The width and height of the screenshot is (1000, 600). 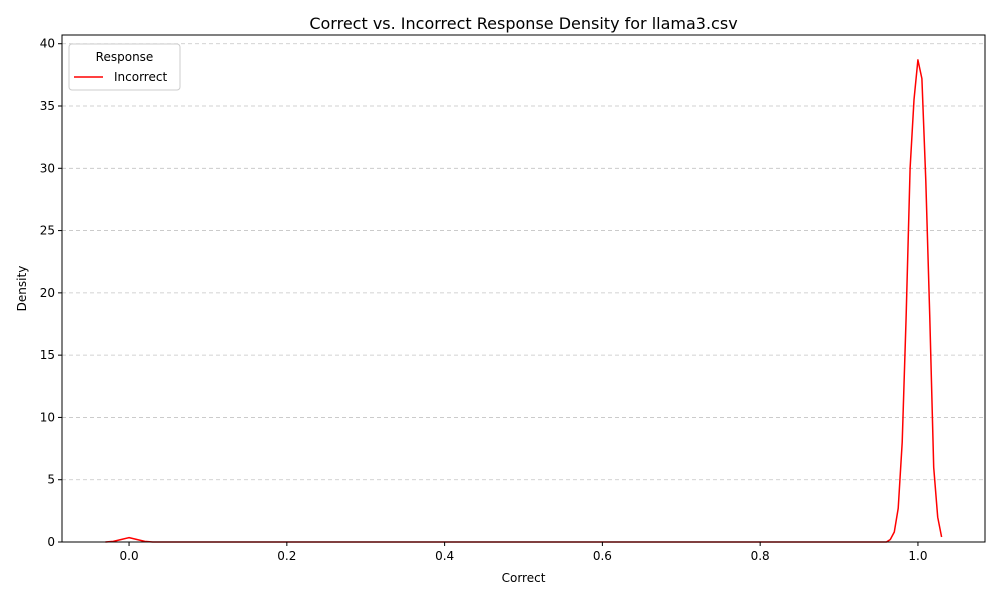 I want to click on x-tick-label: 1.0, so click(x=917, y=556).